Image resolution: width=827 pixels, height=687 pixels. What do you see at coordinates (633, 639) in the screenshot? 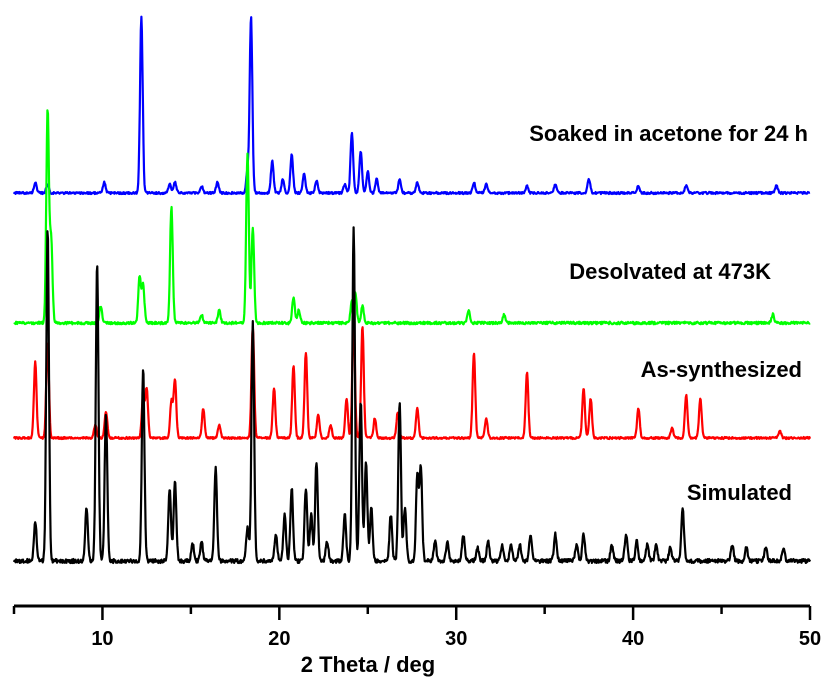
I see `x-tick-label-40: 40` at bounding box center [633, 639].